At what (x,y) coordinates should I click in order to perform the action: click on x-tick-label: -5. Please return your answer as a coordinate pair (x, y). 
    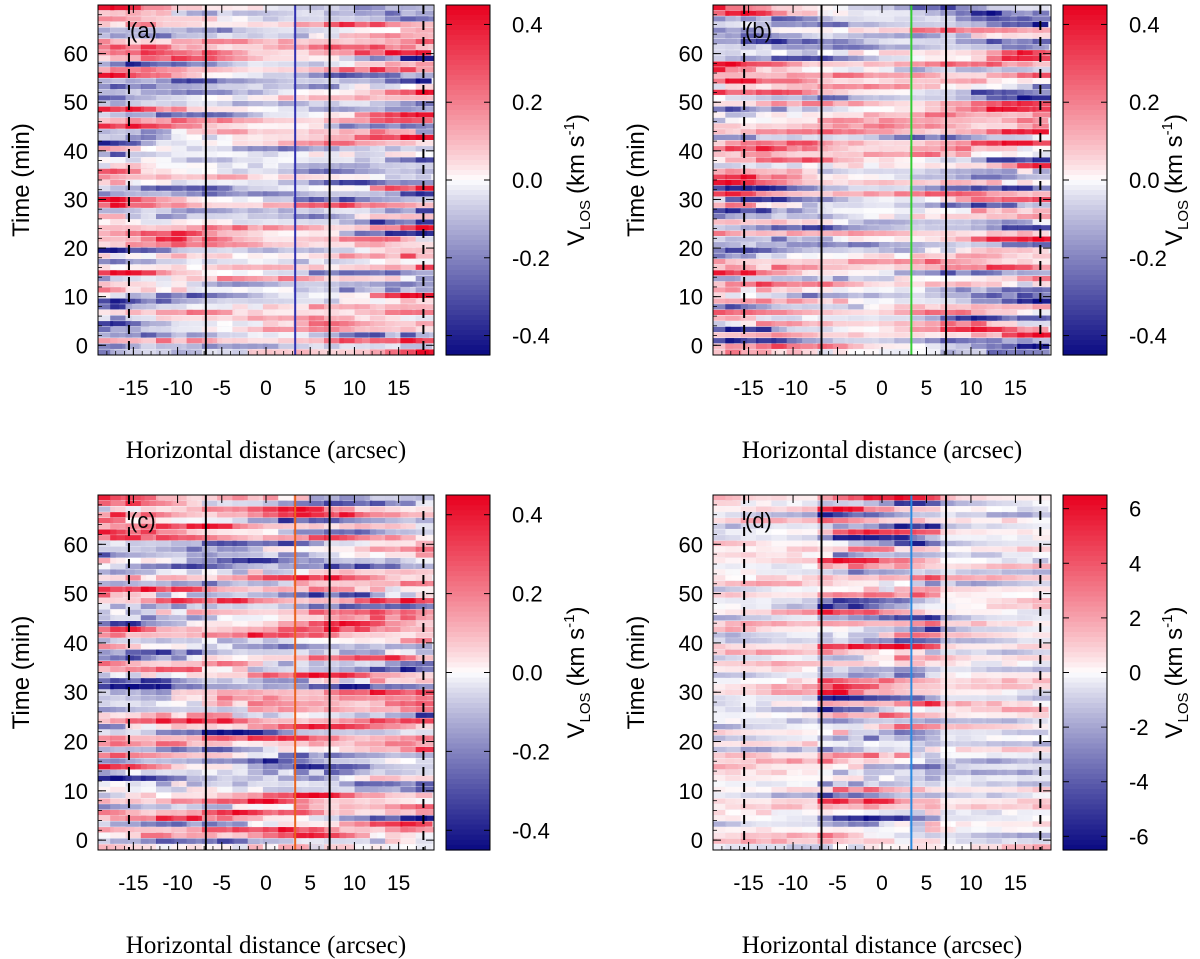
    Looking at the image, I should click on (837, 883).